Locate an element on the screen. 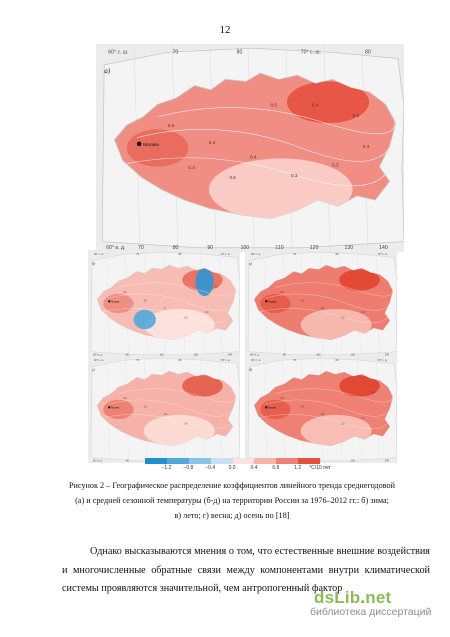 This screenshot has width=450, height=637. isoline-label: 0.5 is located at coordinates (171, 125).